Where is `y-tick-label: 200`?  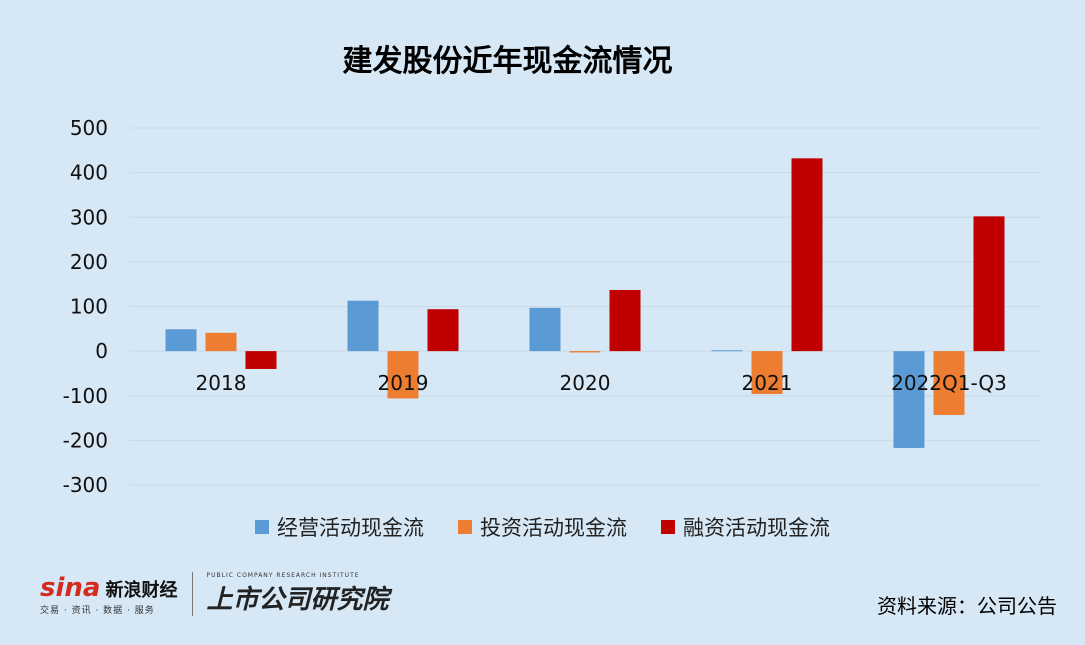
y-tick-label: 200 is located at coordinates (89, 262).